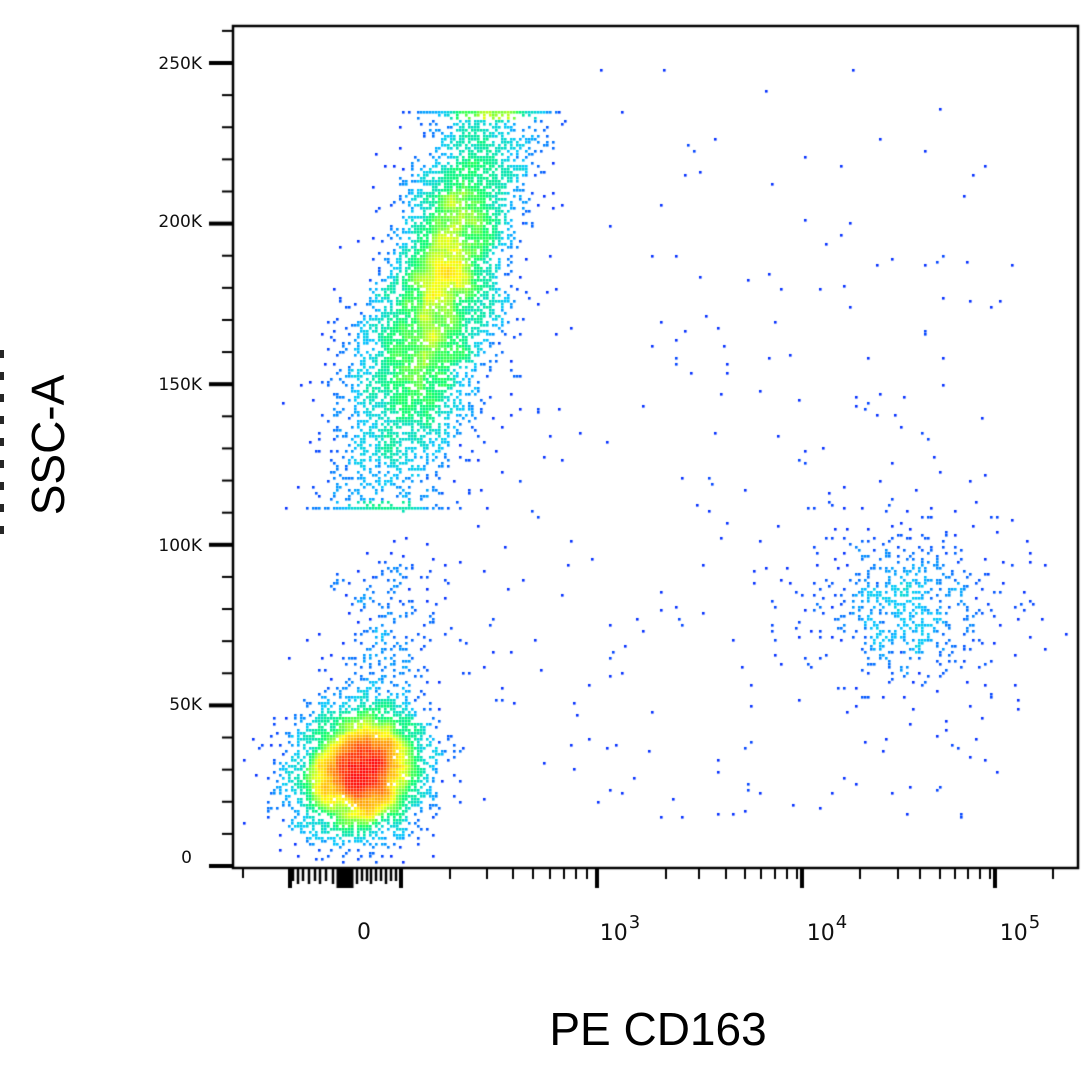 The width and height of the screenshot is (1086, 1086). I want to click on y-axis-title-clipped-line, so click(2, 445).